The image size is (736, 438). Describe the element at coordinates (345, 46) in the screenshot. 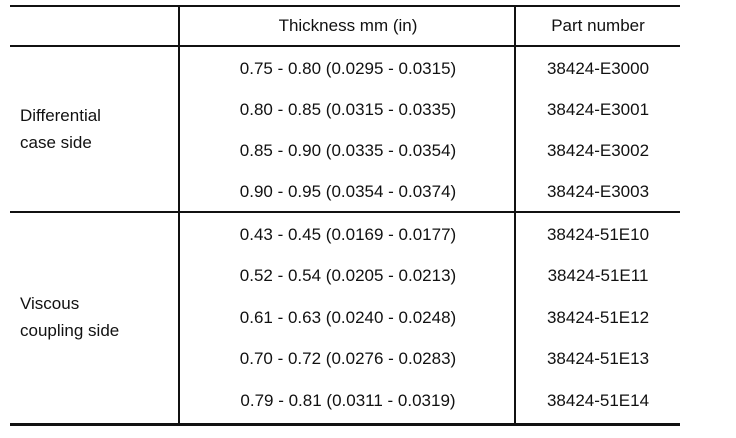

I see `header-rule` at that location.